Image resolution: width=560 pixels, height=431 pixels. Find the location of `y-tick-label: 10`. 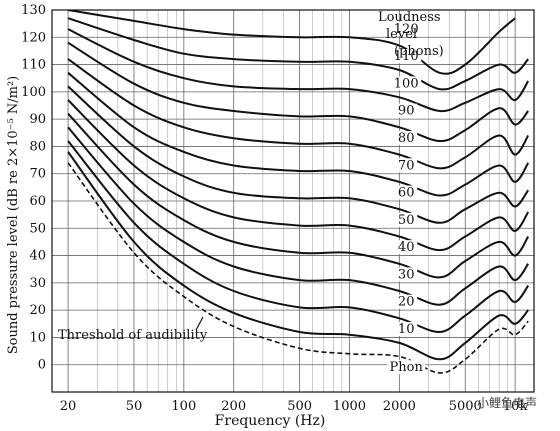

y-tick-label: 10 is located at coordinates (37, 337).